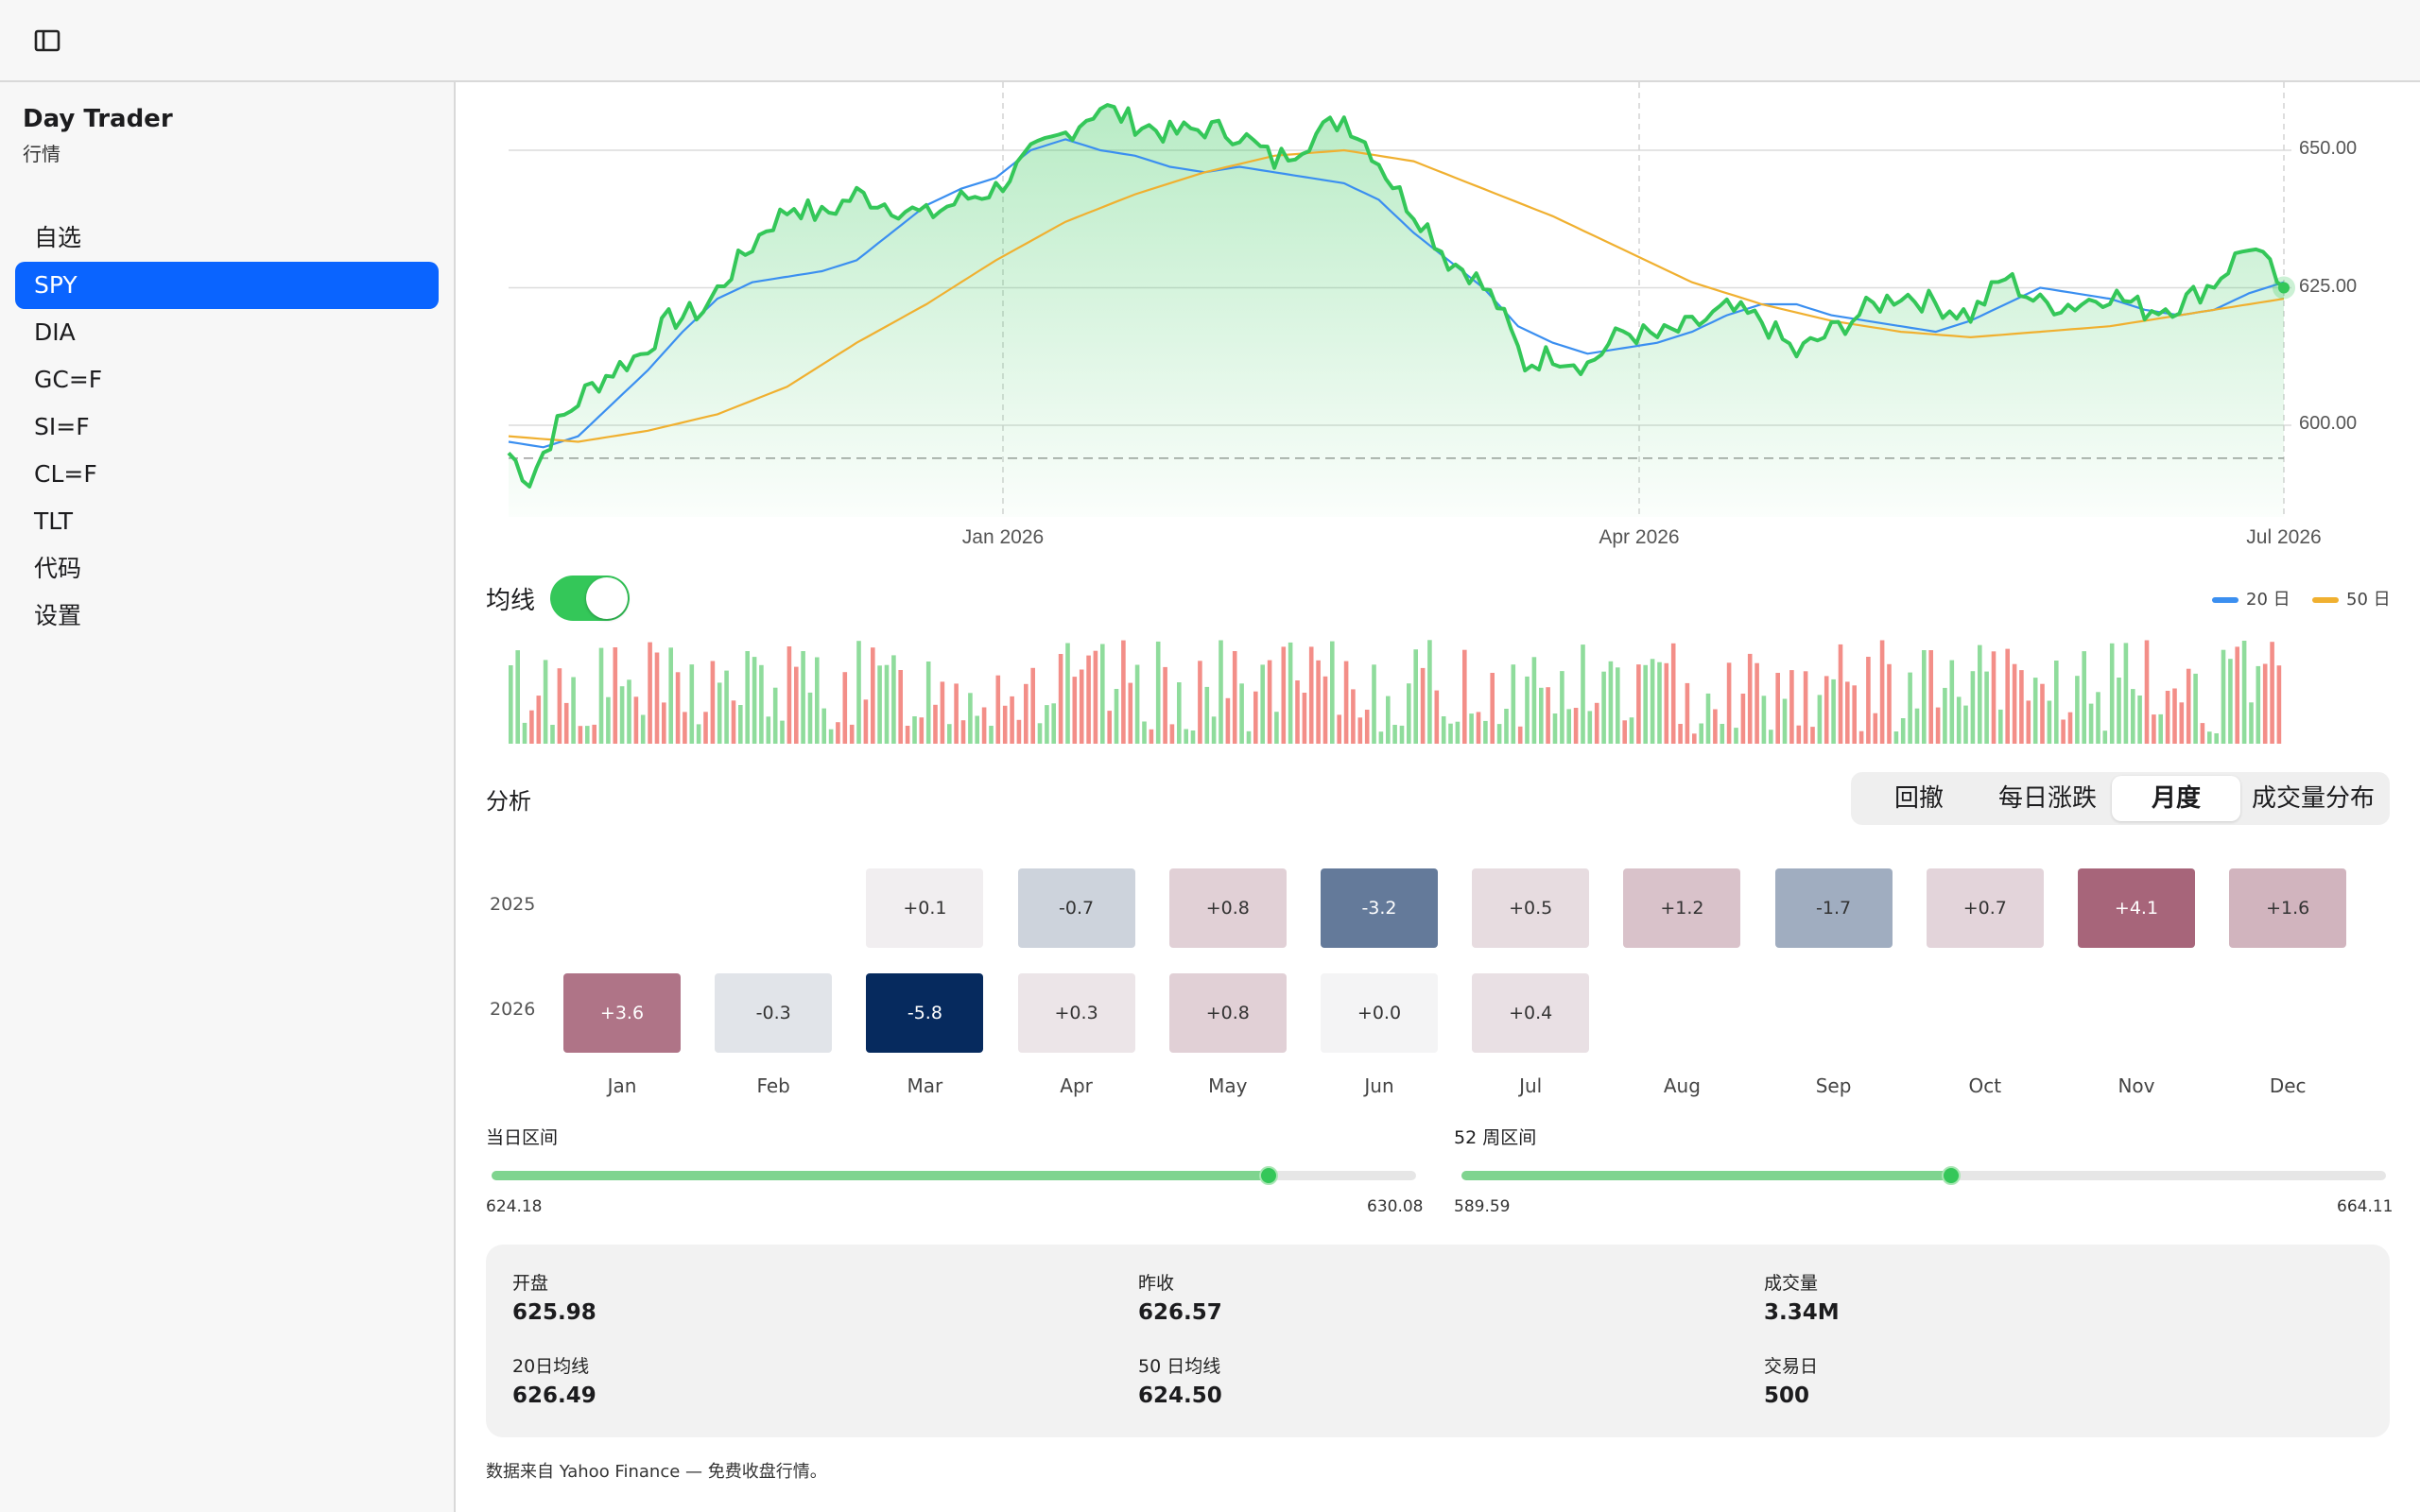 This screenshot has width=2420, height=1512. What do you see at coordinates (2368, 600) in the screenshot?
I see `legend-label: 50 日` at bounding box center [2368, 600].